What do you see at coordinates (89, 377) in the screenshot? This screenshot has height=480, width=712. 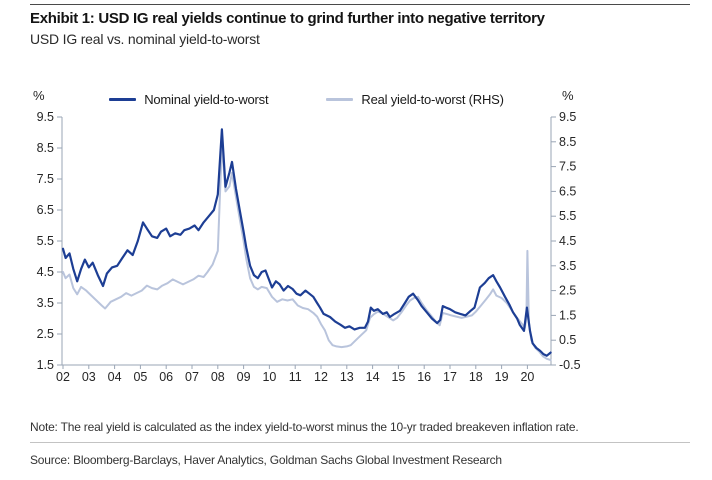 I see `x-axis-tick-label: 03` at bounding box center [89, 377].